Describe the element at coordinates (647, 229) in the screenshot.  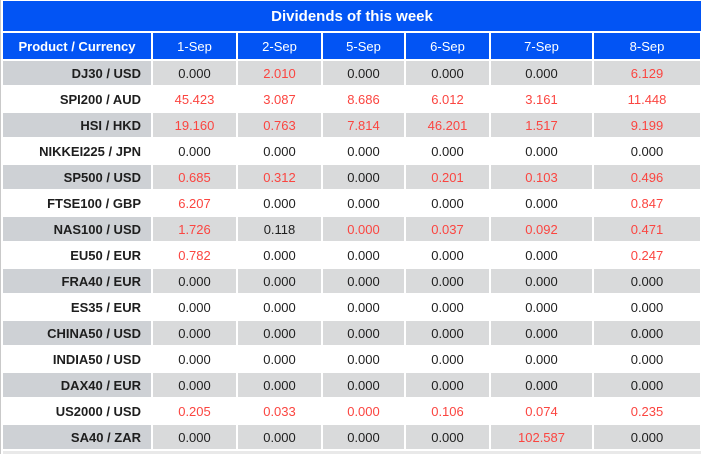
I see `dividend-value-cell: 0.471` at that location.